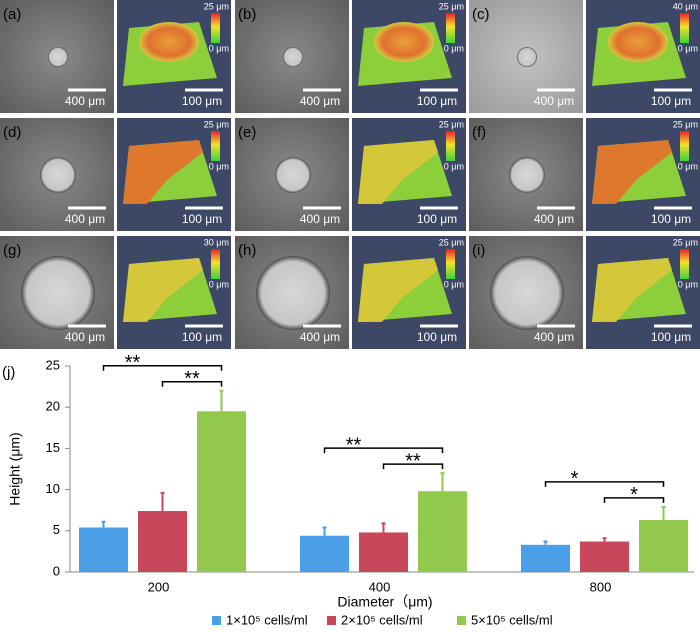  I want to click on panel-label: (c), so click(481, 14).